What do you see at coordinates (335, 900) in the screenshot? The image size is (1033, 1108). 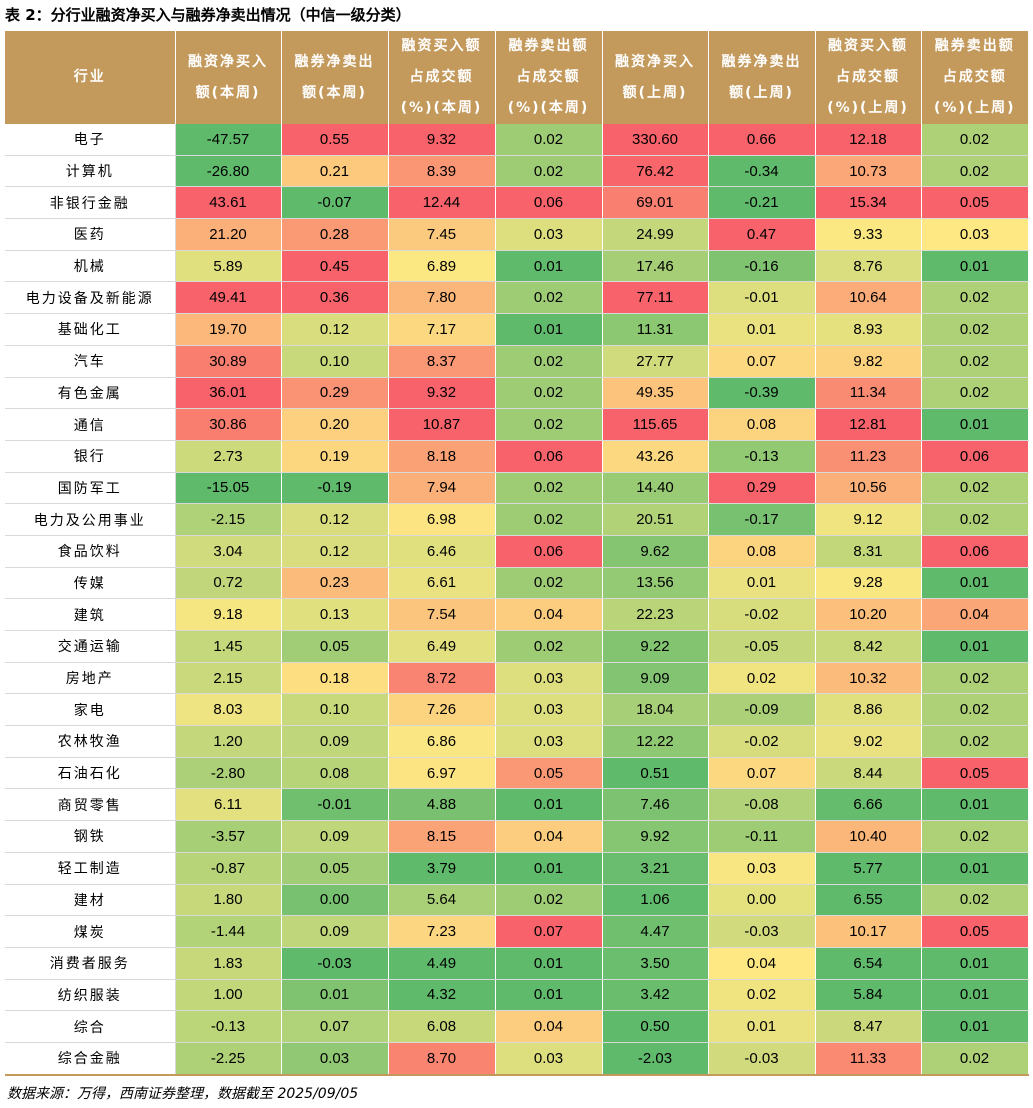 I see `value-cell: 0.00` at bounding box center [335, 900].